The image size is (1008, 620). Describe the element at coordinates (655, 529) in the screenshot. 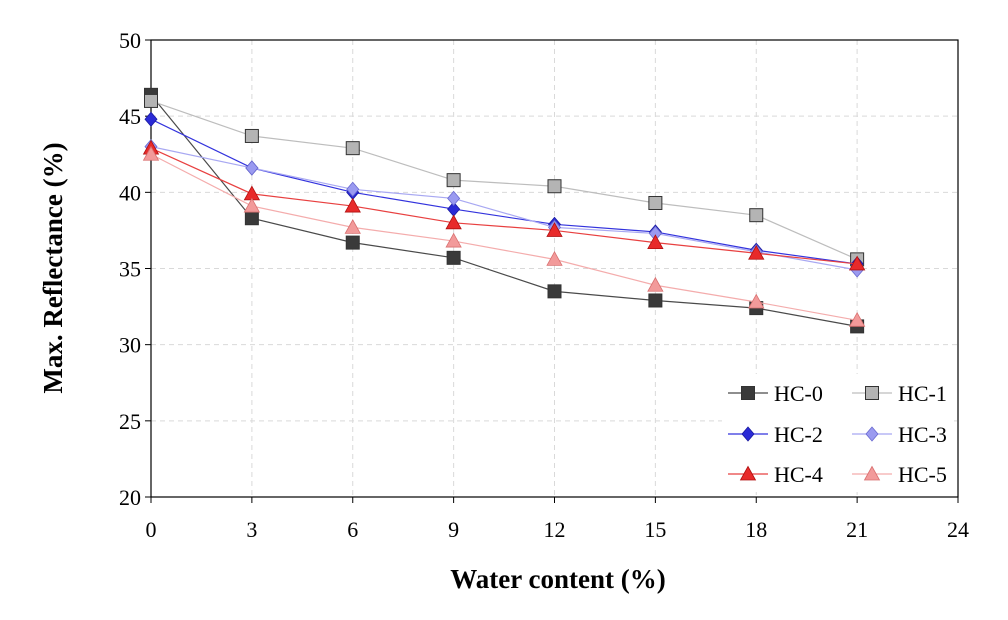

I see `x-tick-label: 15` at that location.